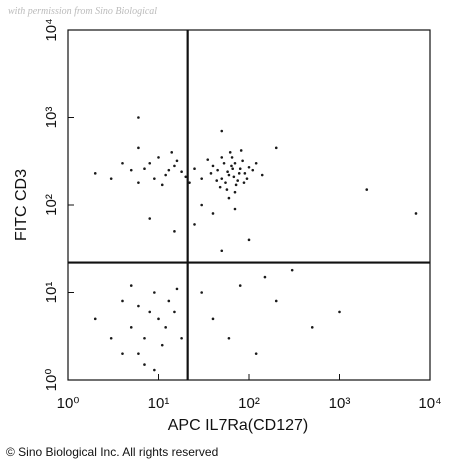  What do you see at coordinates (51, 205) in the screenshot?
I see `y-tick-label: 10²` at bounding box center [51, 205].